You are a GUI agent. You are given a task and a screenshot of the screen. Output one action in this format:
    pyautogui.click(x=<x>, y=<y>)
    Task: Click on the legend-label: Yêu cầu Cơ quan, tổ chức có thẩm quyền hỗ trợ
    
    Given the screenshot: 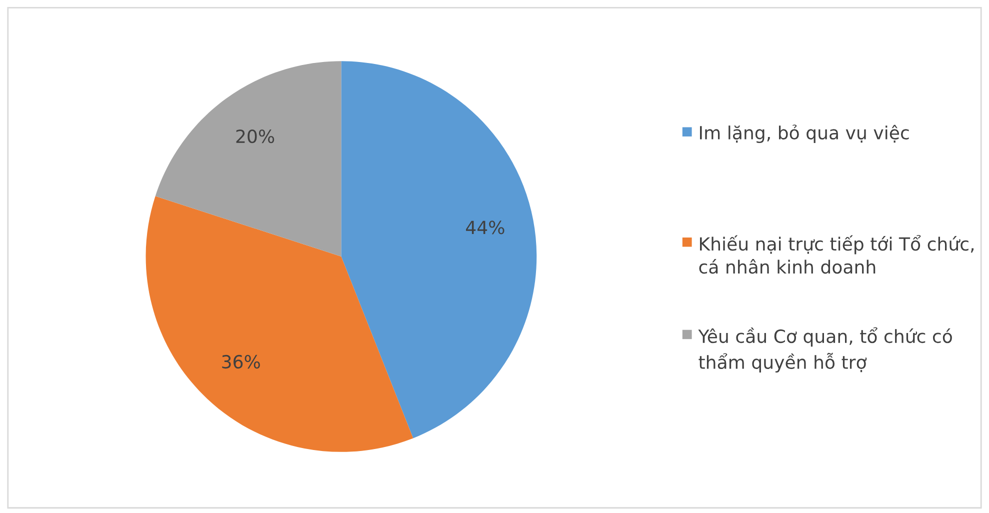 What is the action you would take?
    pyautogui.click(x=825, y=350)
    